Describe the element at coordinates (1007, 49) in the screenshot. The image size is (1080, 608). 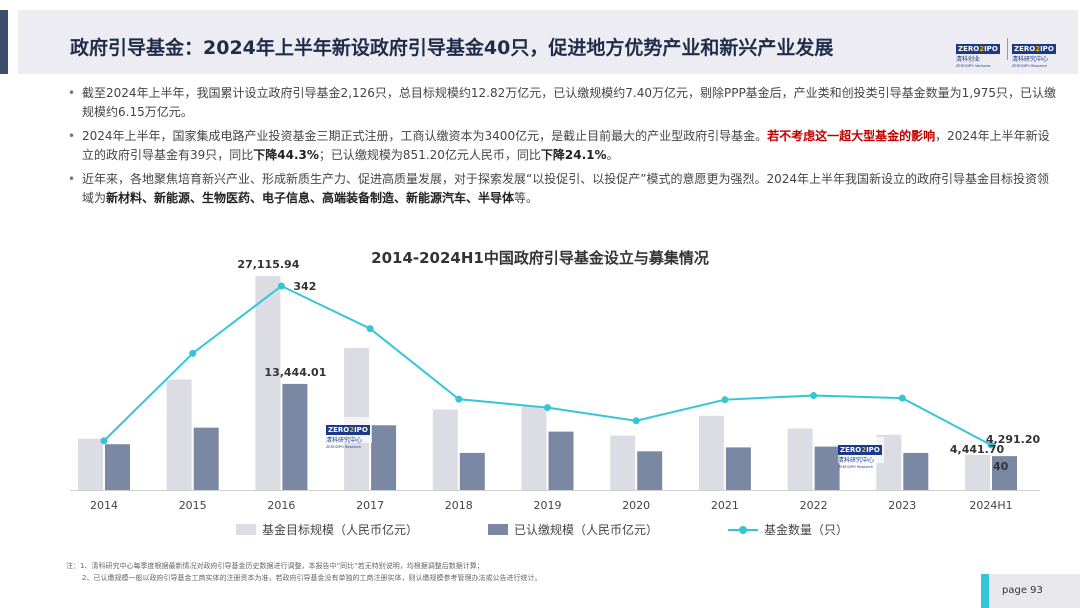
I see `logo-divider` at that location.